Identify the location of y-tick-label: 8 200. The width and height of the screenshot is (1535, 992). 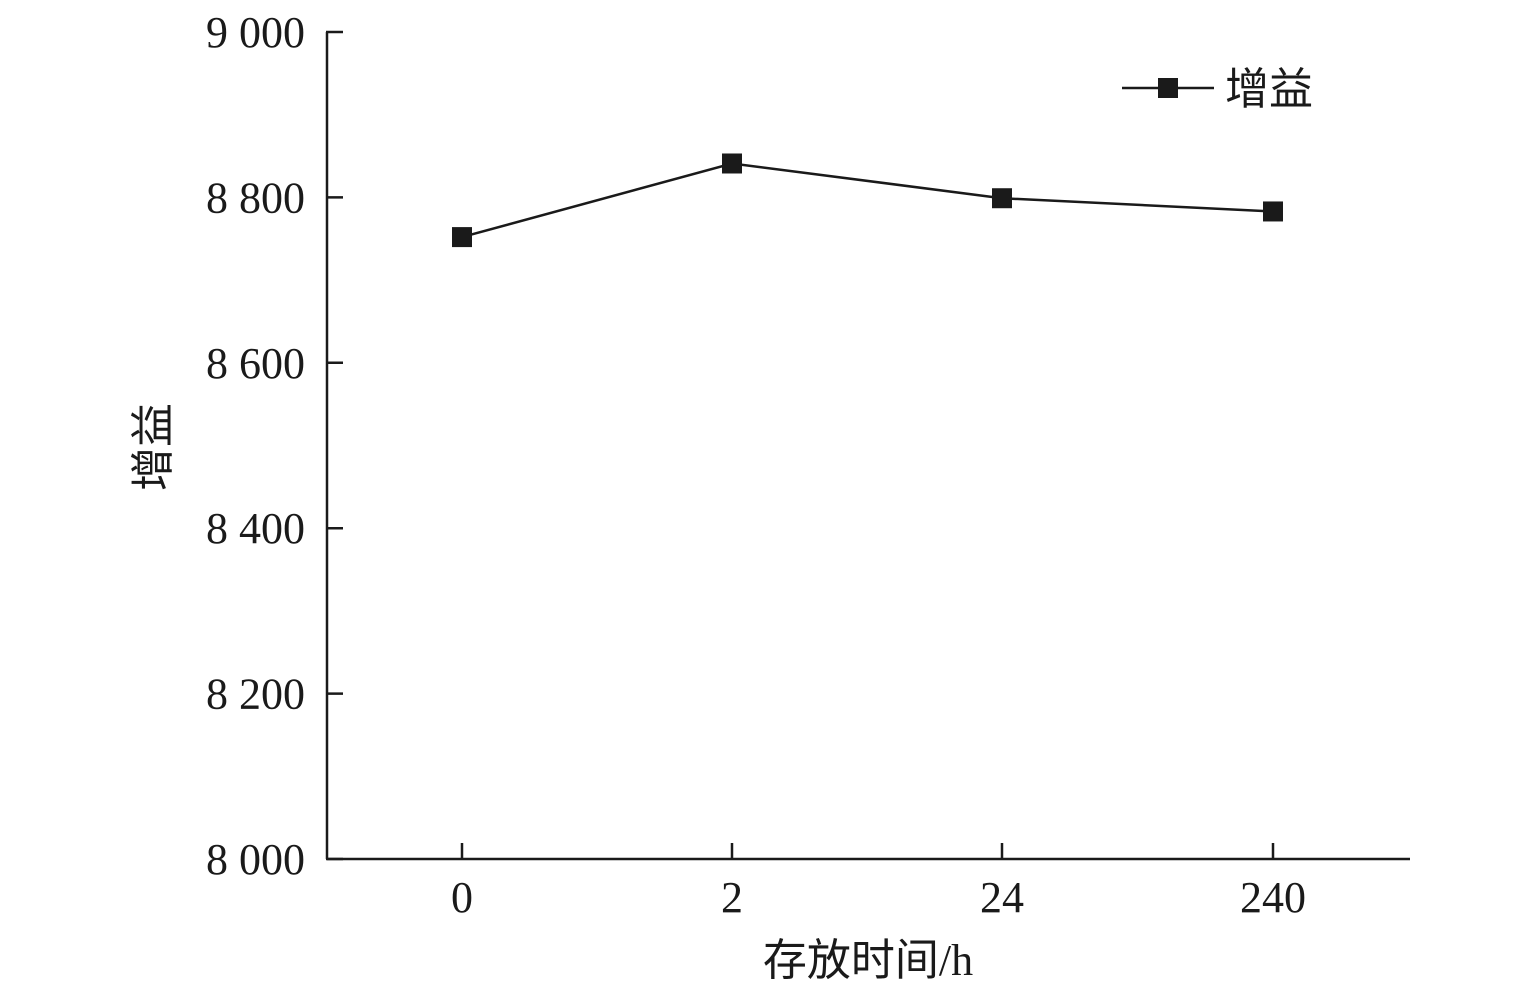
(255, 694).